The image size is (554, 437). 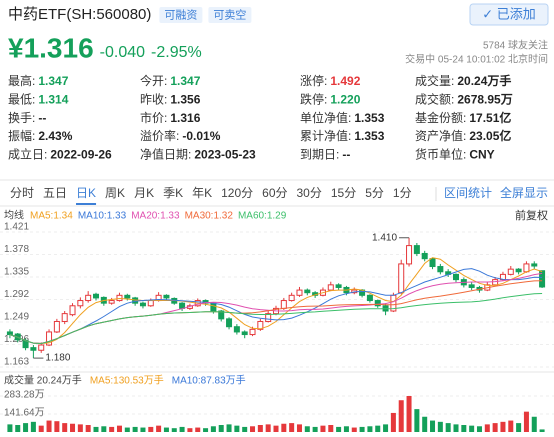 I want to click on stat-value: 1.492, so click(x=345, y=81).